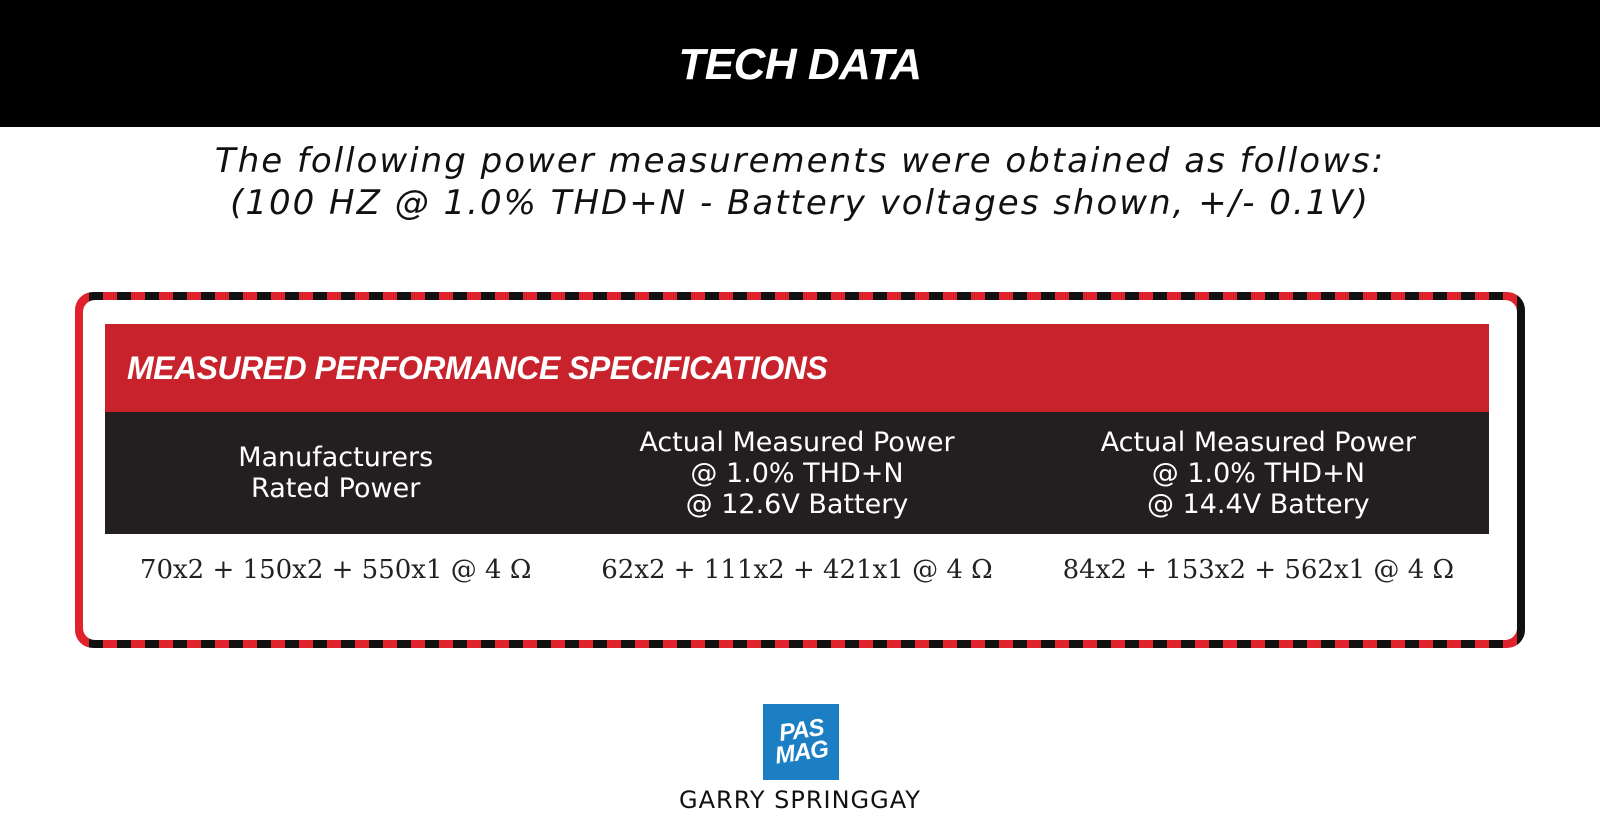 The image size is (1600, 831). I want to click on column-header-rated-power: Manufacturers Rated Power, so click(335, 473).